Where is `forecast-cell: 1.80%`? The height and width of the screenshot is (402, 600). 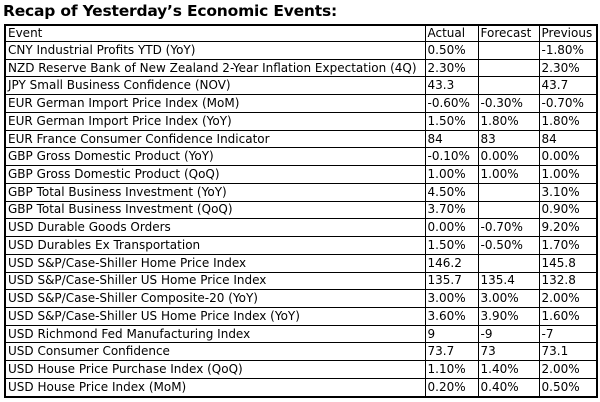
forecast-cell: 1.80% is located at coordinates (508, 121).